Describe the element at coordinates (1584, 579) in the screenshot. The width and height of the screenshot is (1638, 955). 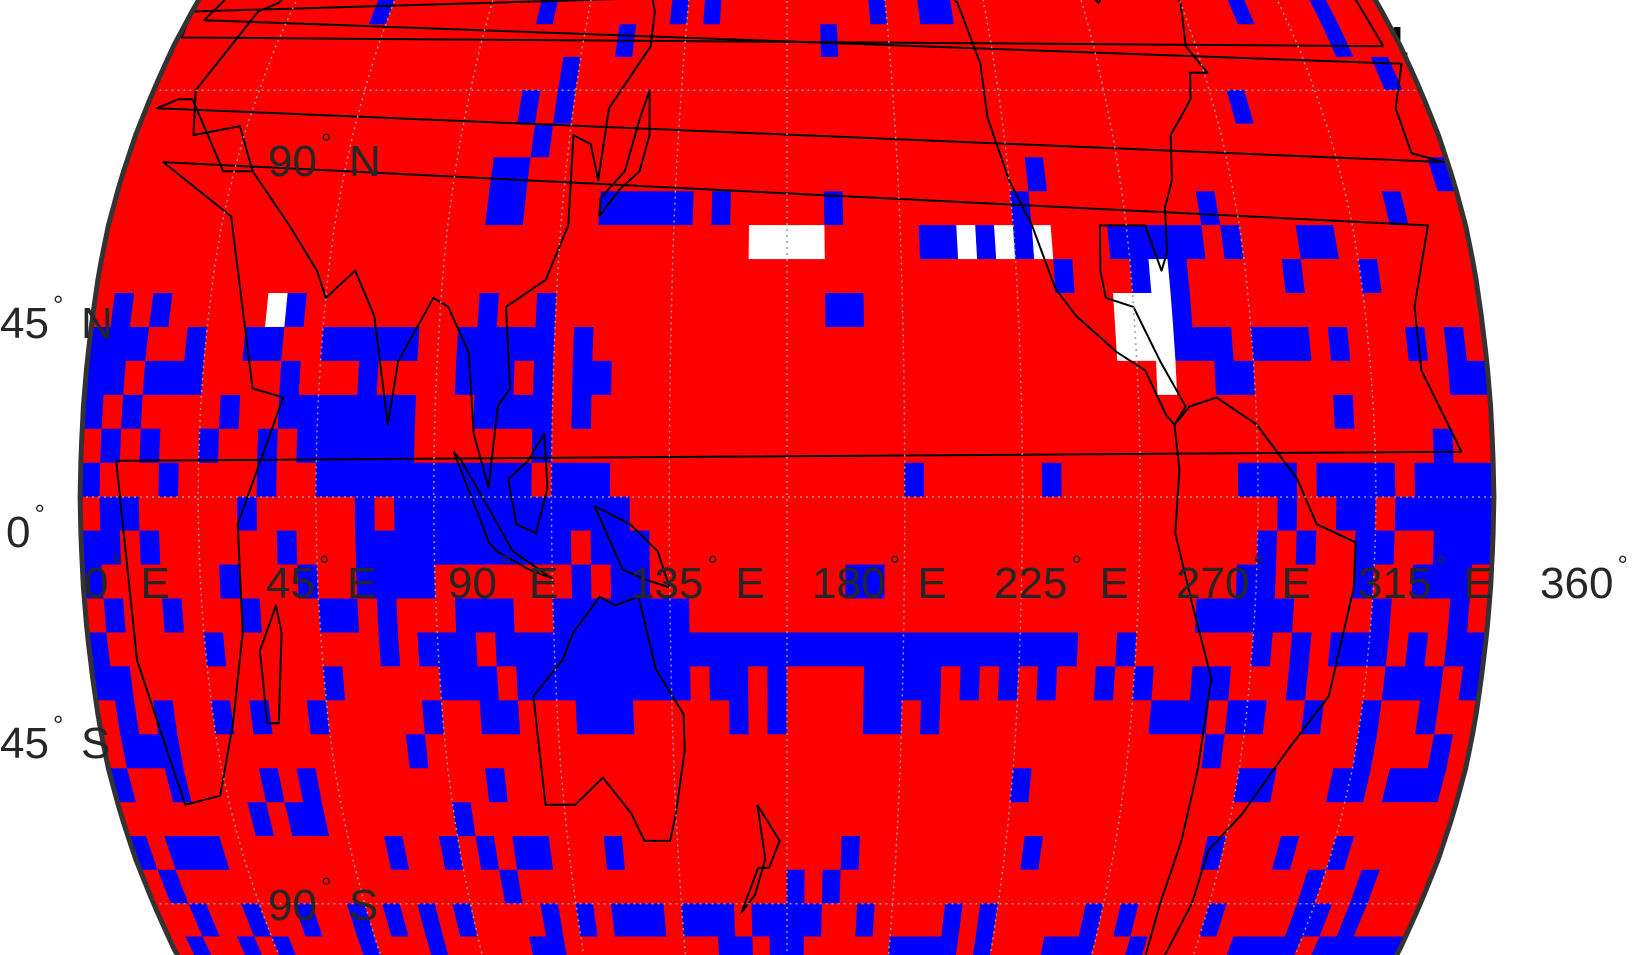
I see `lon-label: 360°E` at that location.